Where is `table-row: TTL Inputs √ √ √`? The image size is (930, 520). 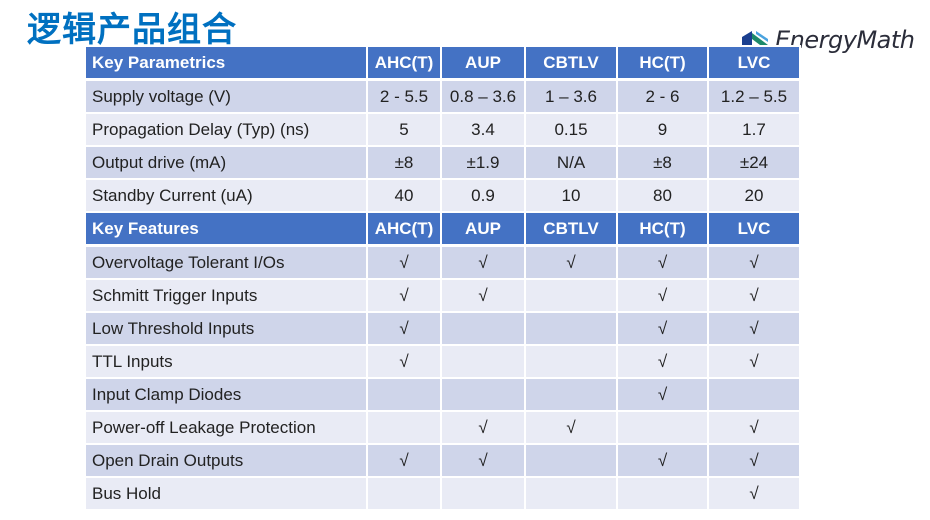
table-row: TTL Inputs √ √ √ is located at coordinates (442, 361).